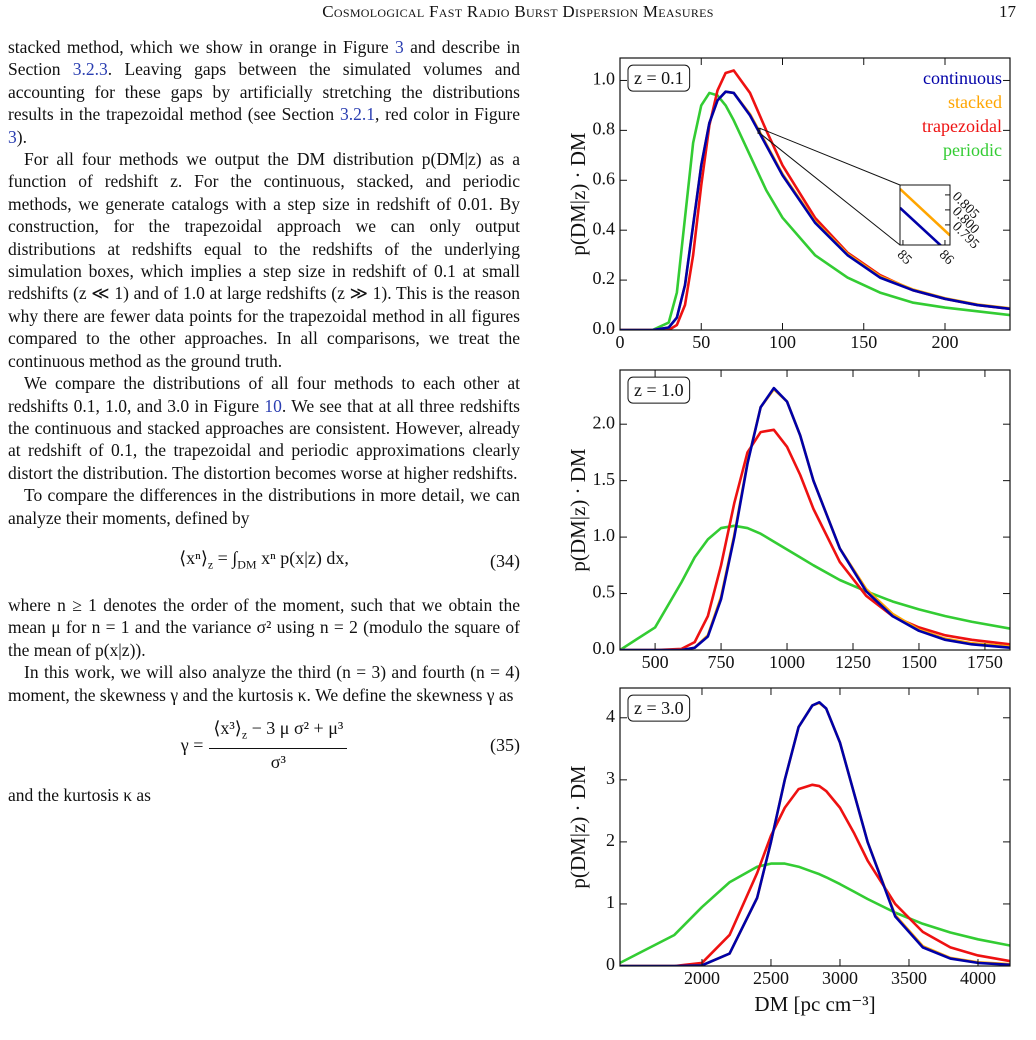  Describe the element at coordinates (975, 102) in the screenshot. I see `legend-label: stacked` at that location.